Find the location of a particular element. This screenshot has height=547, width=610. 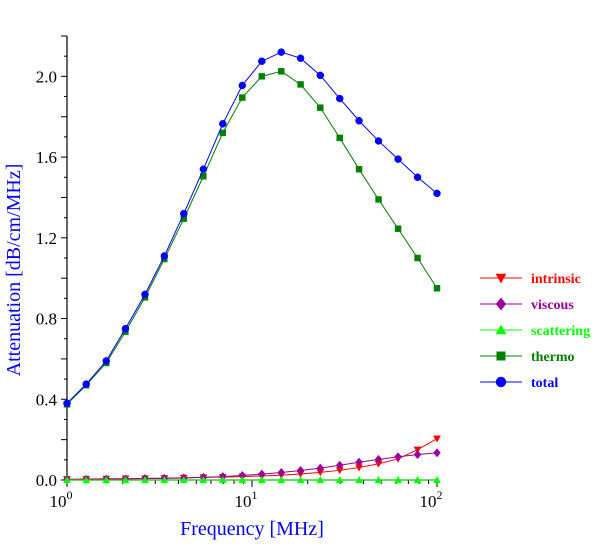

x-tick-exponent: 2 is located at coordinates (440, 495).